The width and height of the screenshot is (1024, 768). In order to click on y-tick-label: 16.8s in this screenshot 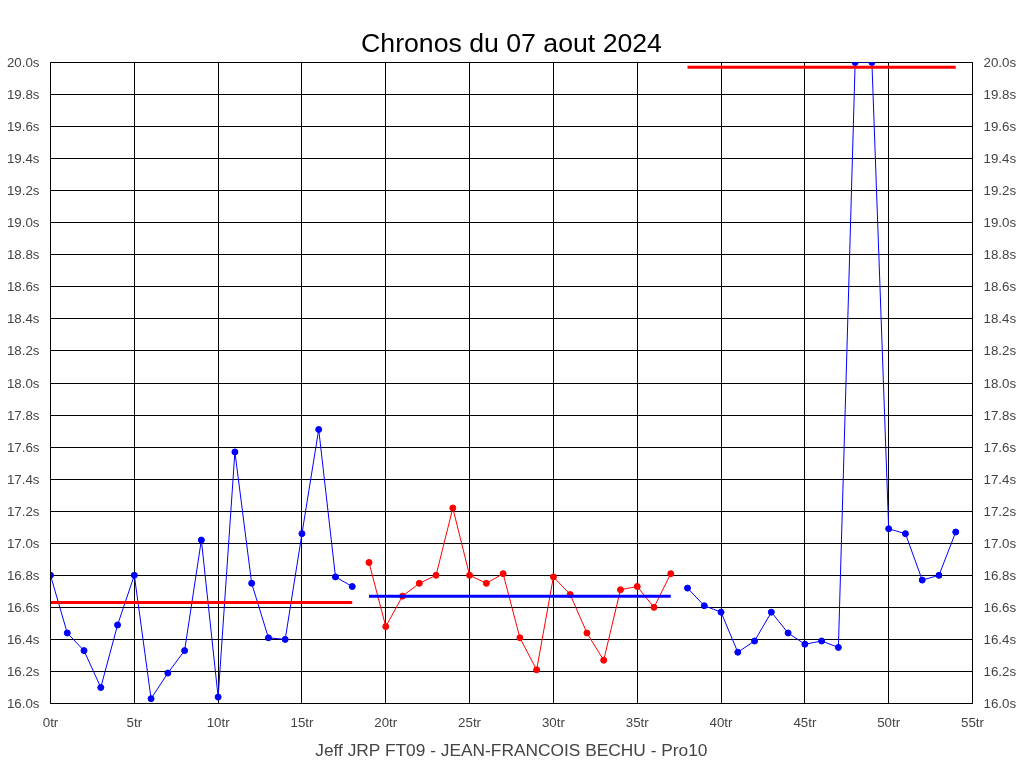, I will do `click(23, 575)`.